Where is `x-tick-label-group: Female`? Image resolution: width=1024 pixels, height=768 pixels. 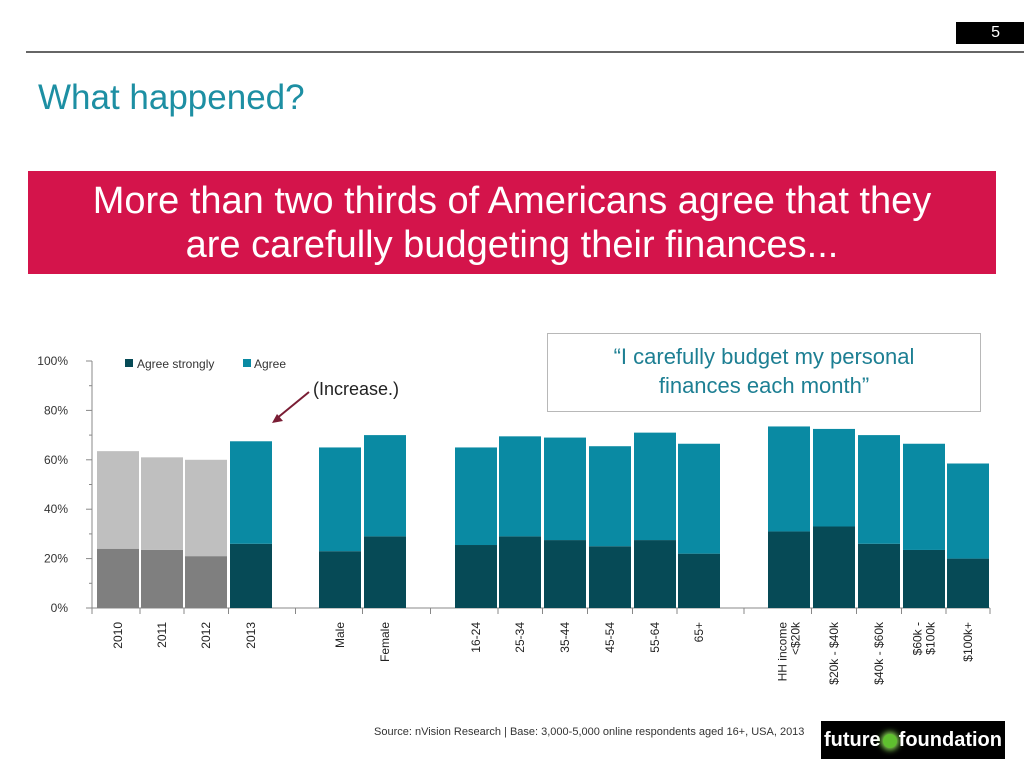 x-tick-label-group: Female is located at coordinates (385, 642).